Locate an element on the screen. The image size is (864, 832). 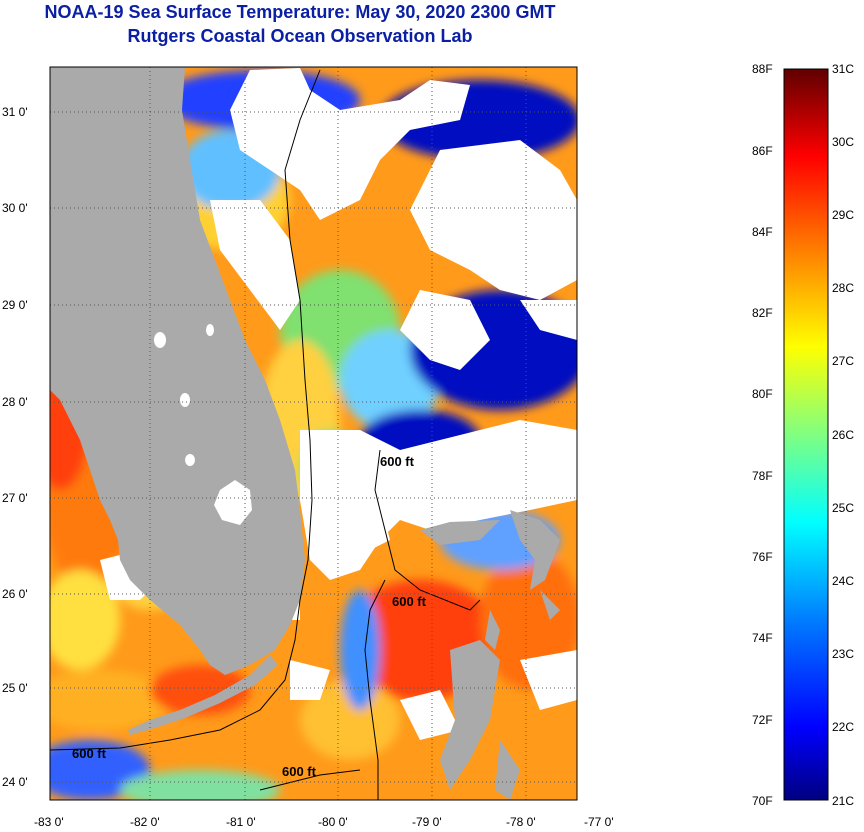
cb-label-f: 78F is located at coordinates (762, 476).